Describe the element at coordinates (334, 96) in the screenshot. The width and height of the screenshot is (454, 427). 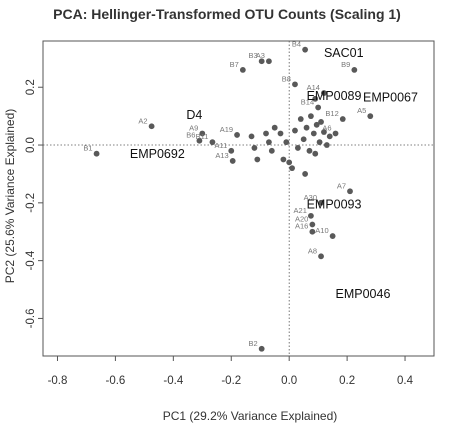
I see `sample-annotation: EMP0089` at that location.